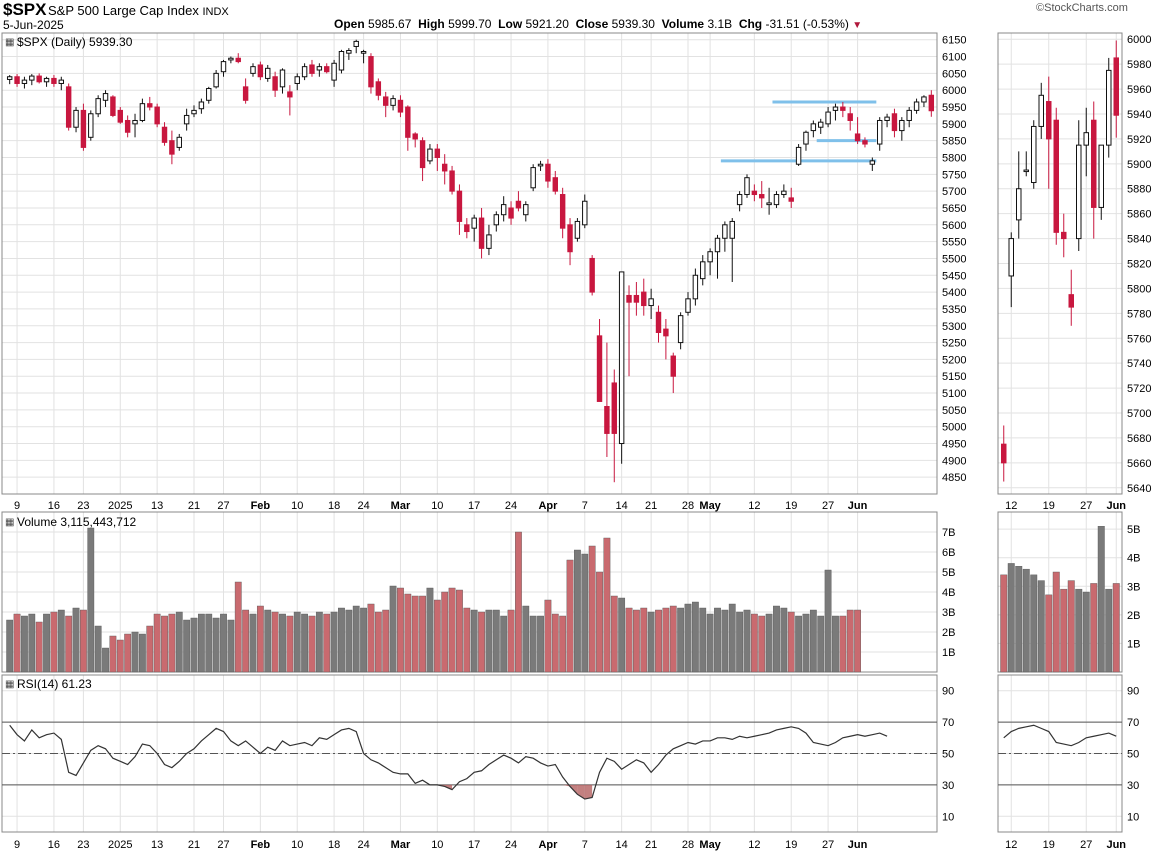  What do you see at coordinates (585, 506) in the screenshot?
I see `x-tick-label: 7` at bounding box center [585, 506].